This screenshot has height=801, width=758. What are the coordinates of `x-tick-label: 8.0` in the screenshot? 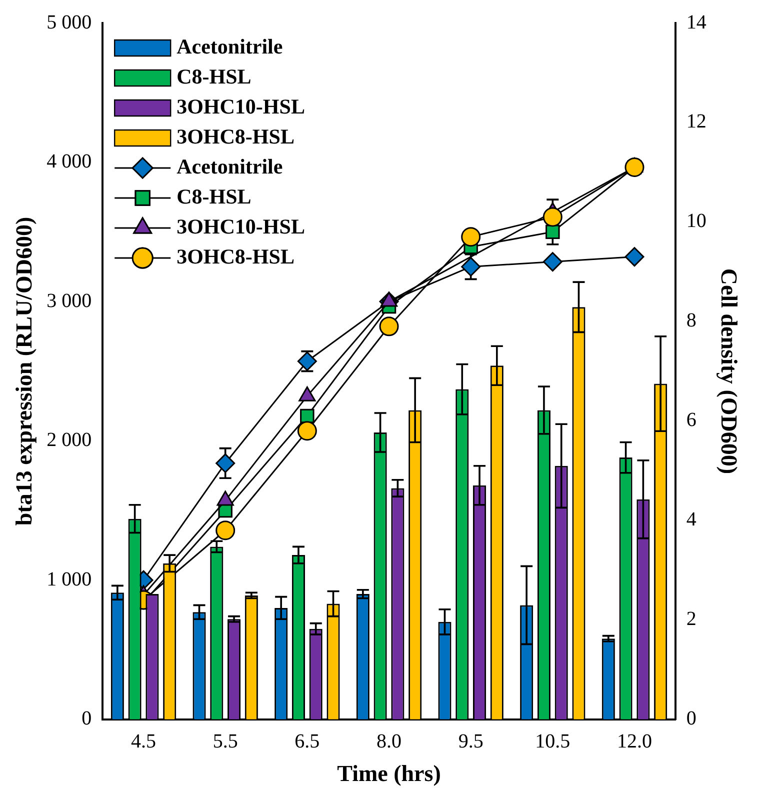 It's located at (389, 741).